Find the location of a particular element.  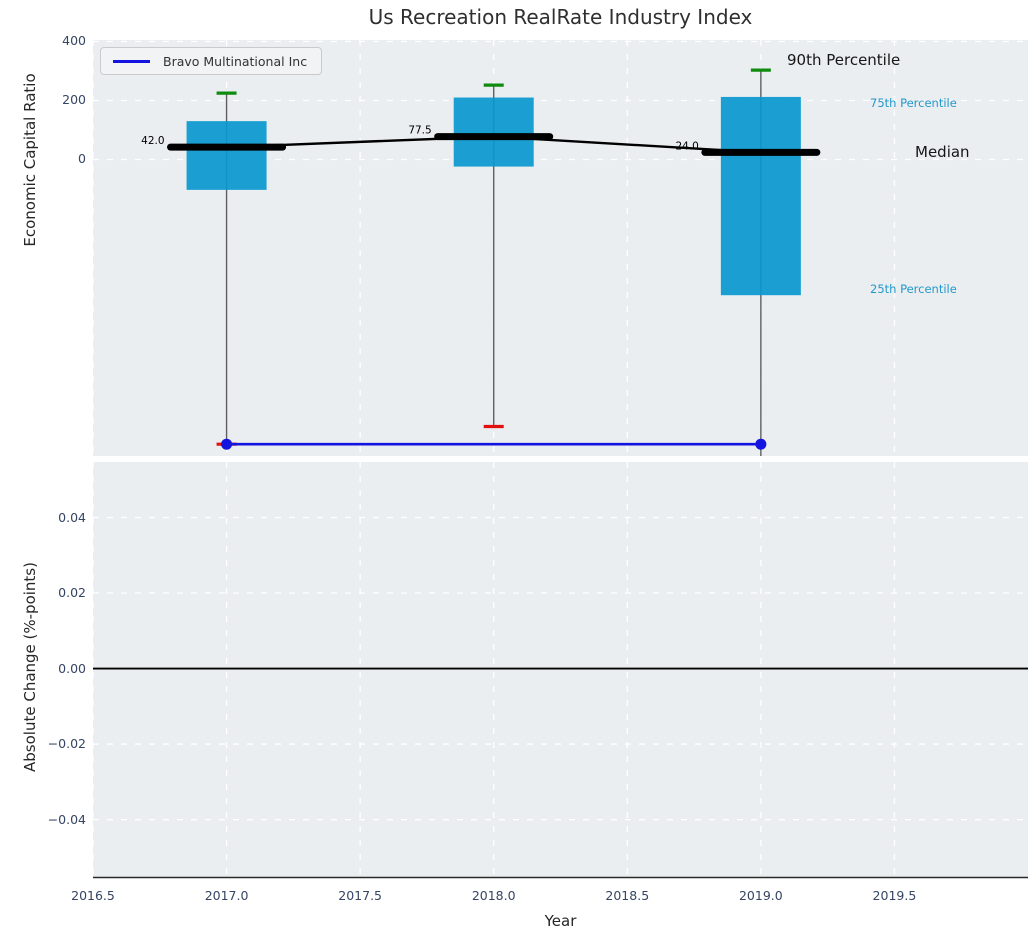

series-marker-2017 is located at coordinates (227, 444).